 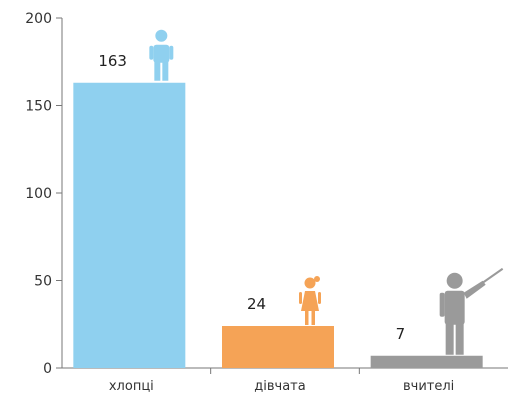 I want to click on boy-leg-left, so click(x=157, y=71).